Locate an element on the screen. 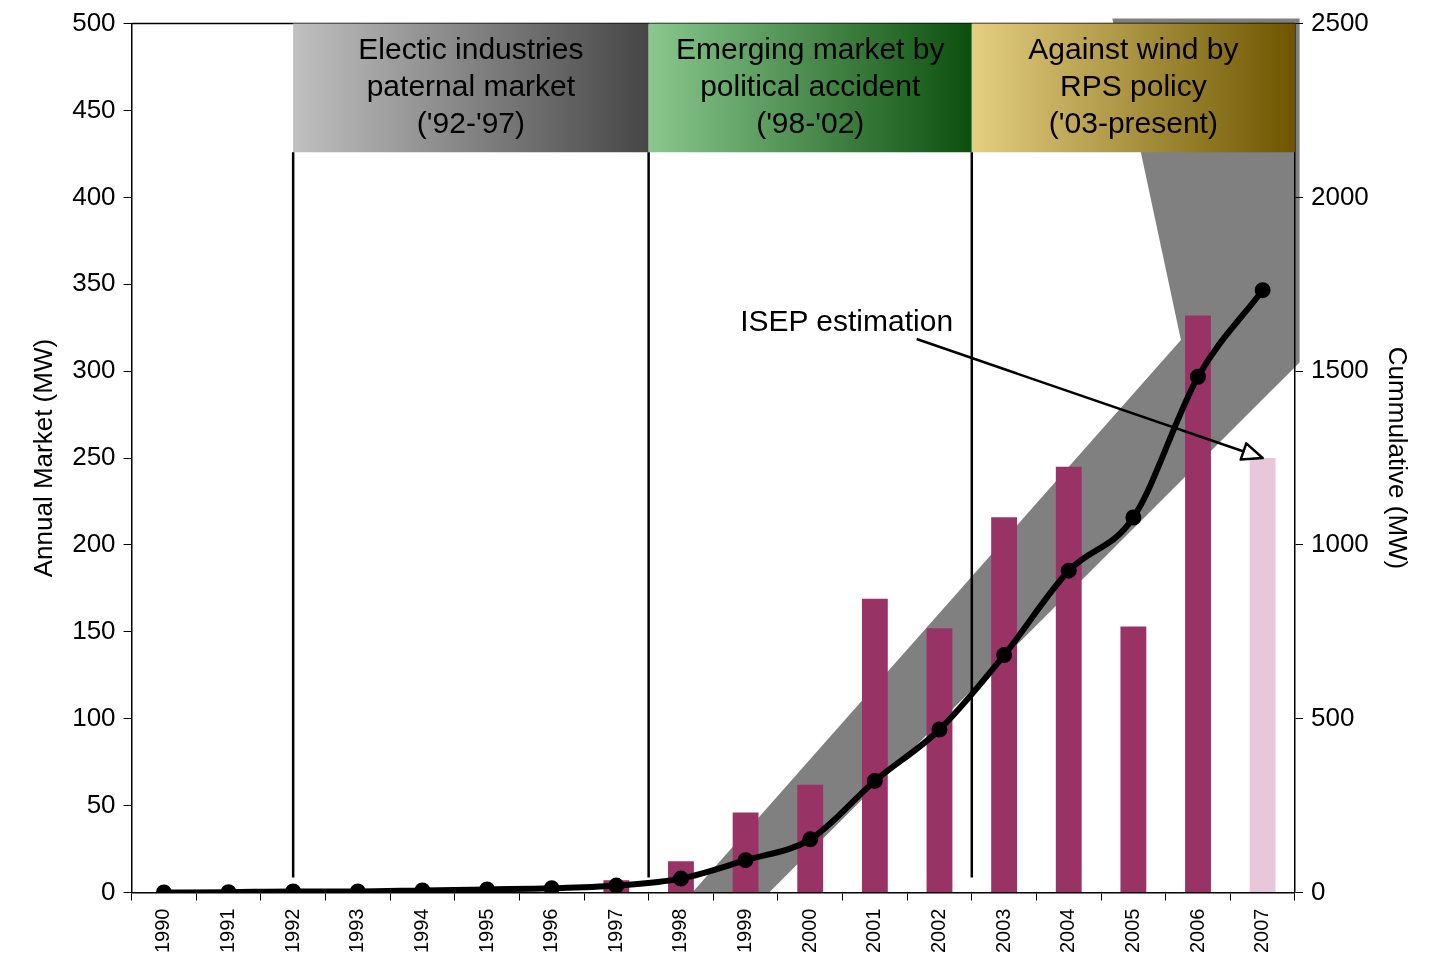  y-tick-label: 0 is located at coordinates (108, 890).